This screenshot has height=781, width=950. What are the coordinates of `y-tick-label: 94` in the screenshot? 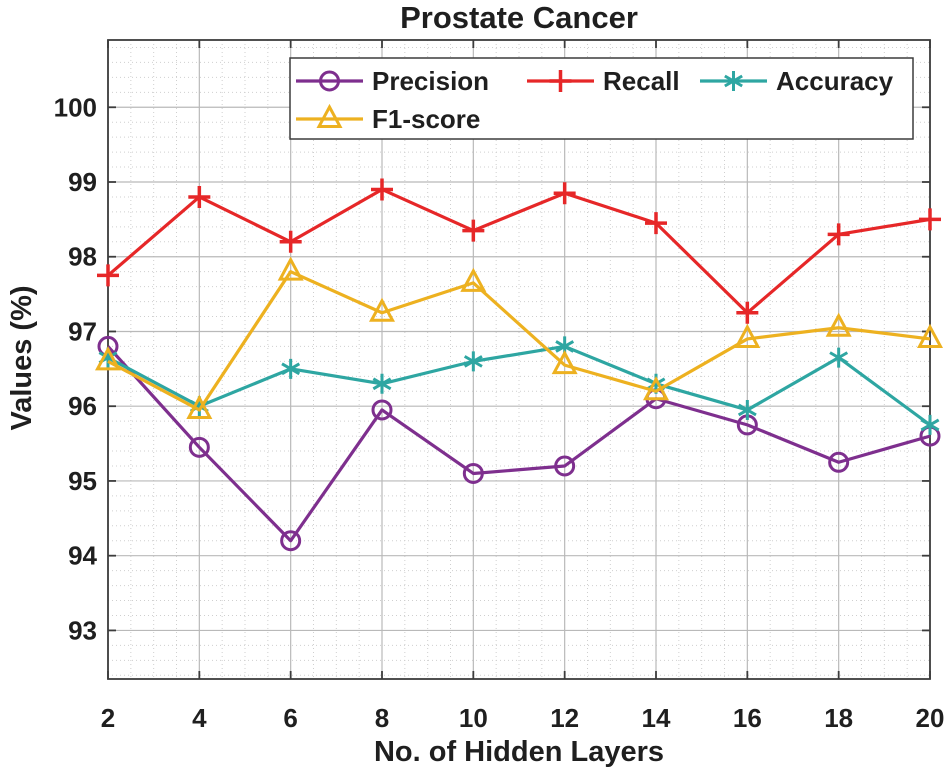 It's located at (82, 556).